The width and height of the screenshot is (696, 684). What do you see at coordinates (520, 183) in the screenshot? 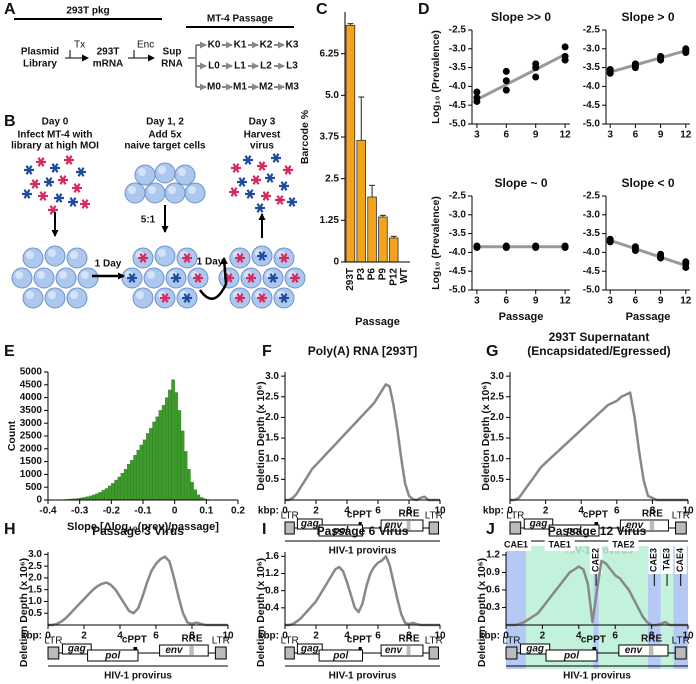
I see `chart-title: Slope ~ 0` at bounding box center [520, 183].